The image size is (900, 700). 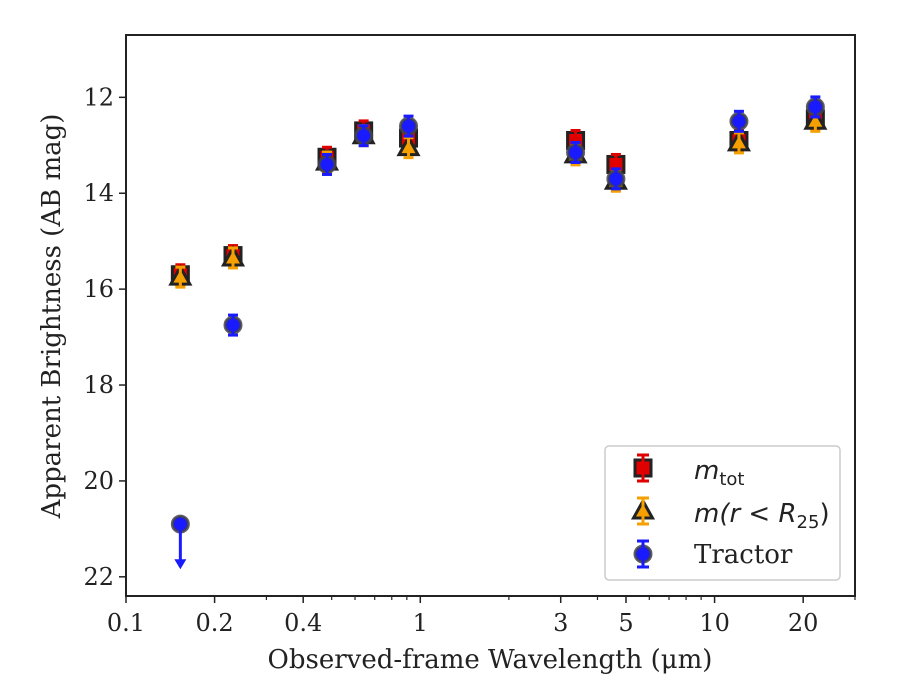 What do you see at coordinates (745, 514) in the screenshot?
I see `legend-label-mr25-main: m(r < R` at bounding box center [745, 514].